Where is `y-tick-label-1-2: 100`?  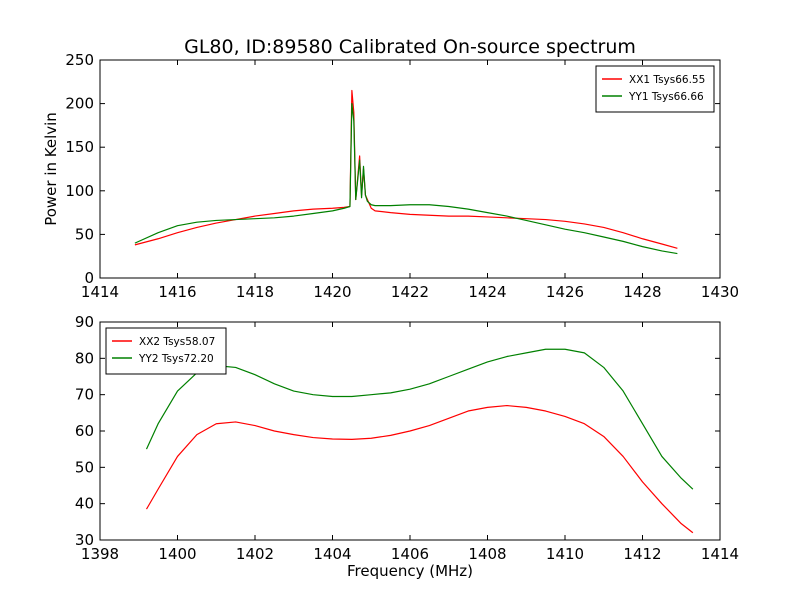
y-tick-label-1-2: 100 is located at coordinates (79, 191).